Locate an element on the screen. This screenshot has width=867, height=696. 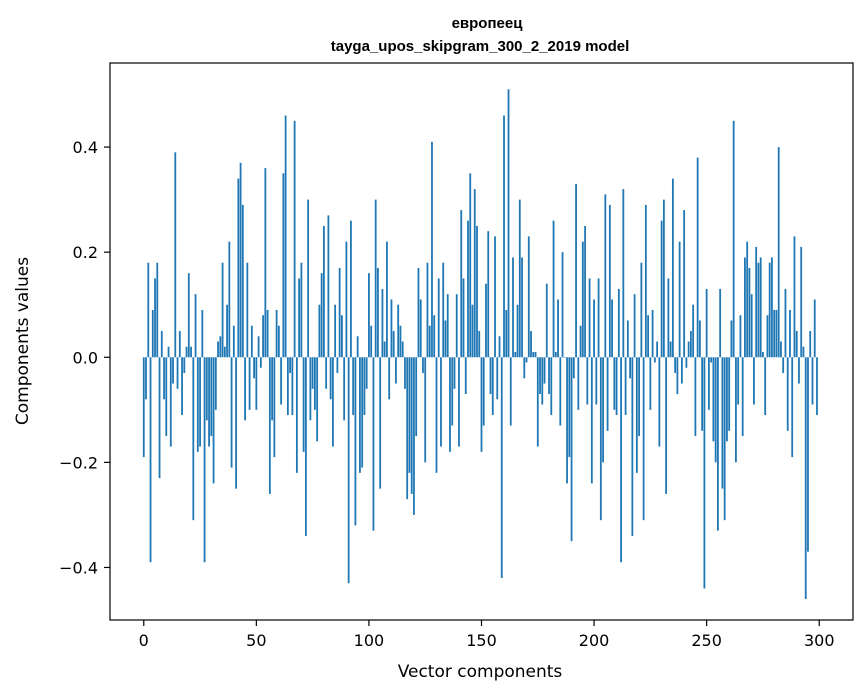
x-axis-ticks: 0 50 100 150 200 250 300 is located at coordinates (487, 635).